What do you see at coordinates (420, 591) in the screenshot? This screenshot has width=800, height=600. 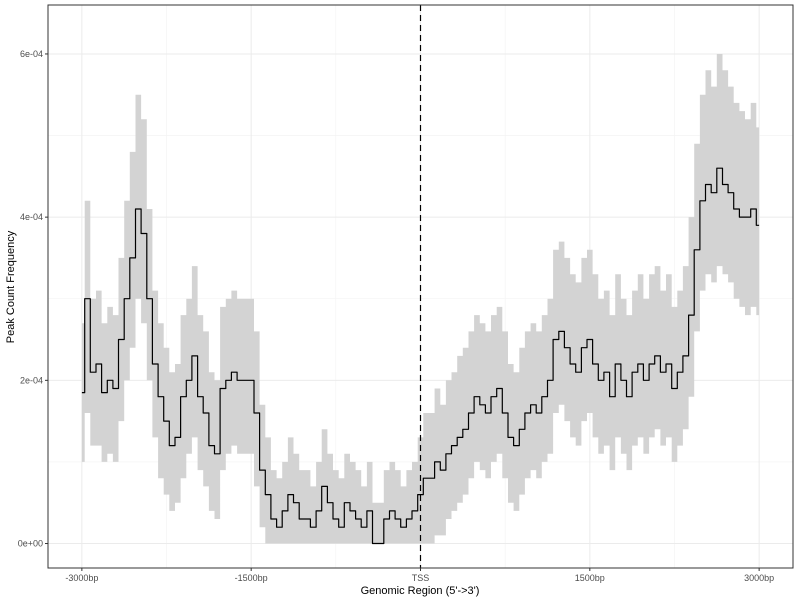 I see `x-axis-title: Genomic Region (5'->3')` at bounding box center [420, 591].